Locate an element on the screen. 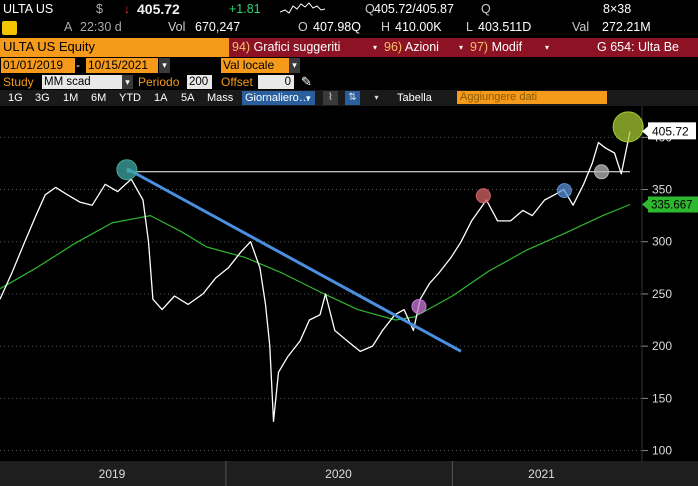  date-range-bar: 01/01/2019 - 10/15/2021 ▾ Val locale ▾ is located at coordinates (349, 65).